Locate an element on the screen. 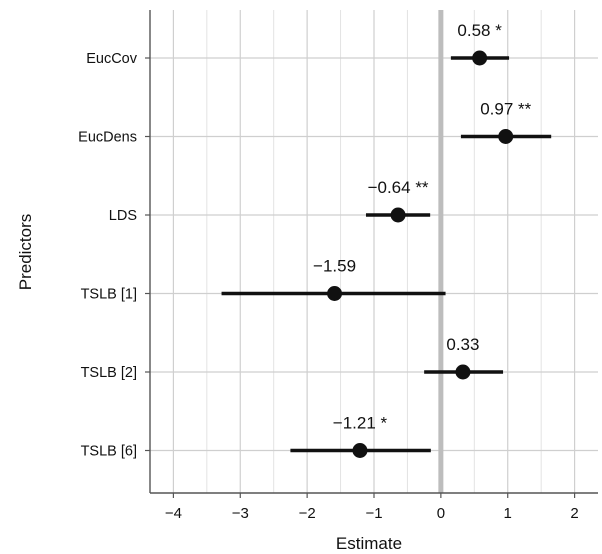  y-tick-label: EucDens is located at coordinates (107, 138).